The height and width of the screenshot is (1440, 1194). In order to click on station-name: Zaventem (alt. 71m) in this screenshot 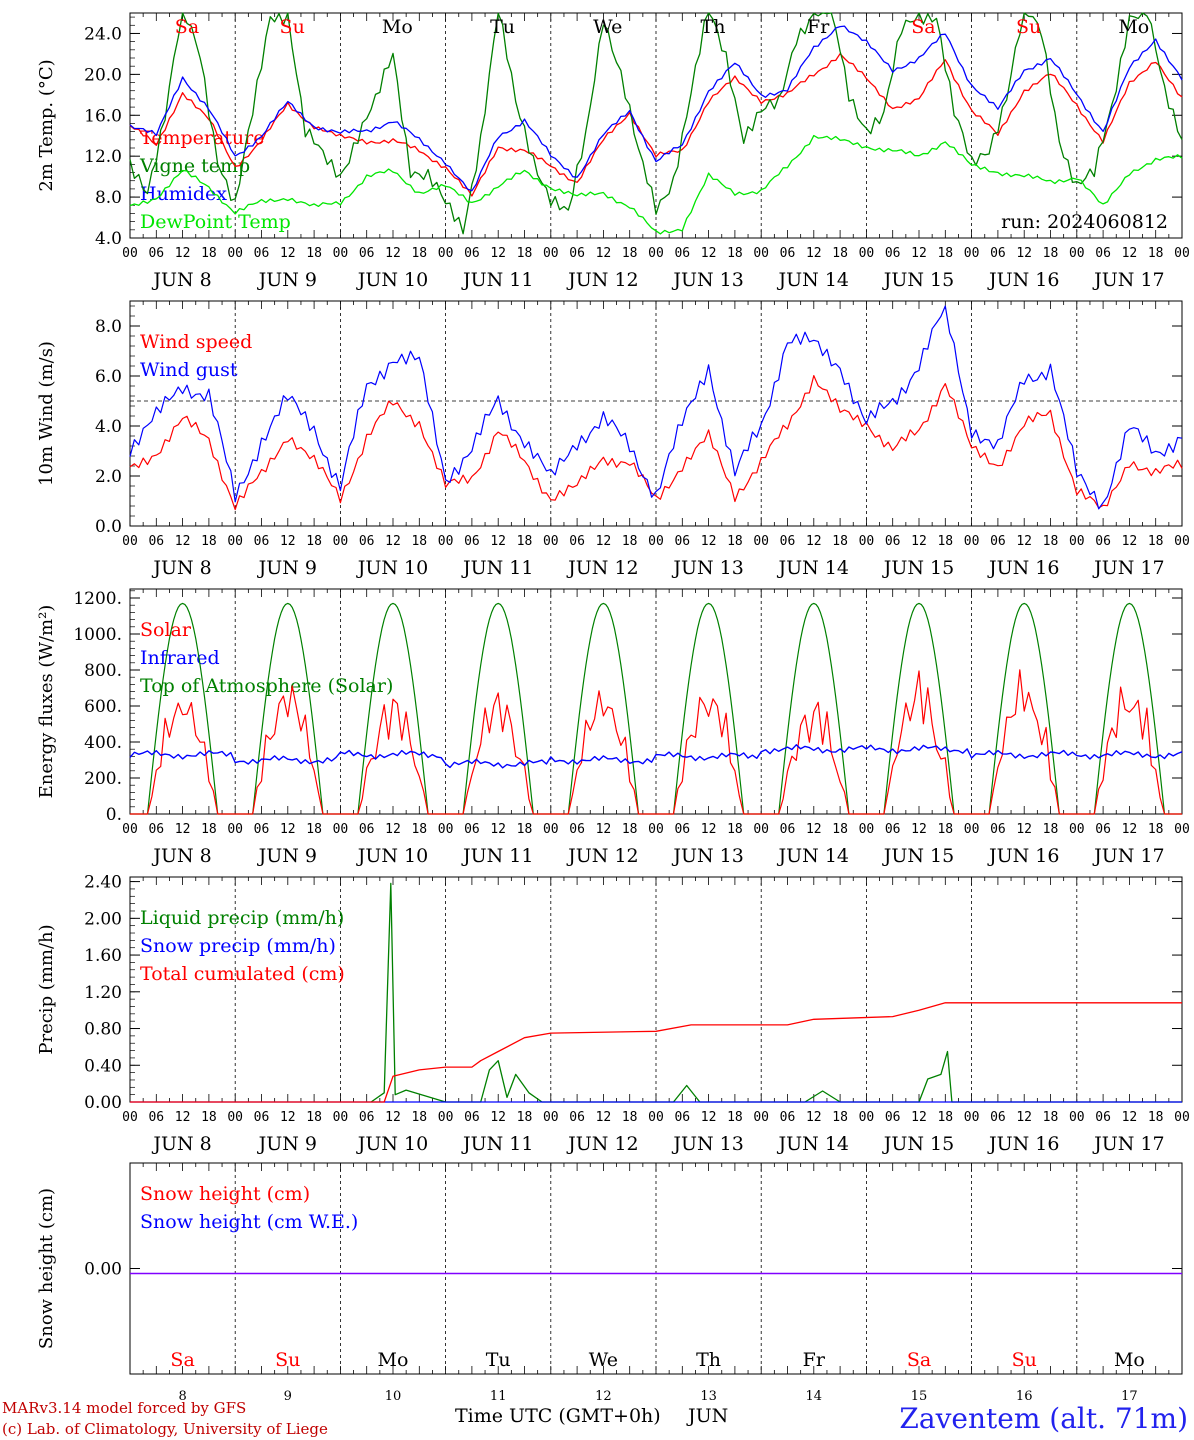, I will do `click(1043, 1418)`.